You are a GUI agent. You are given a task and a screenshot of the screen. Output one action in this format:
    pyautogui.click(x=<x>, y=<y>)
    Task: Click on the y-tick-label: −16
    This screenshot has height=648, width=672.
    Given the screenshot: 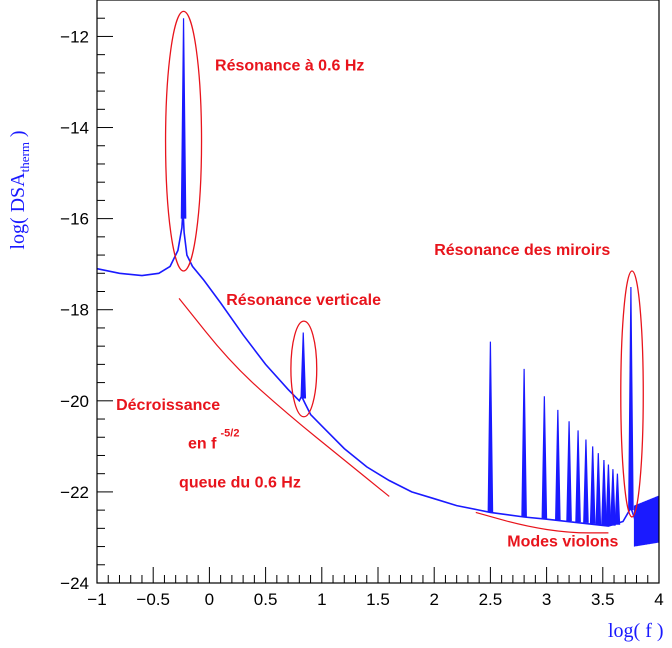 What is the action you would take?
    pyautogui.click(x=74, y=219)
    